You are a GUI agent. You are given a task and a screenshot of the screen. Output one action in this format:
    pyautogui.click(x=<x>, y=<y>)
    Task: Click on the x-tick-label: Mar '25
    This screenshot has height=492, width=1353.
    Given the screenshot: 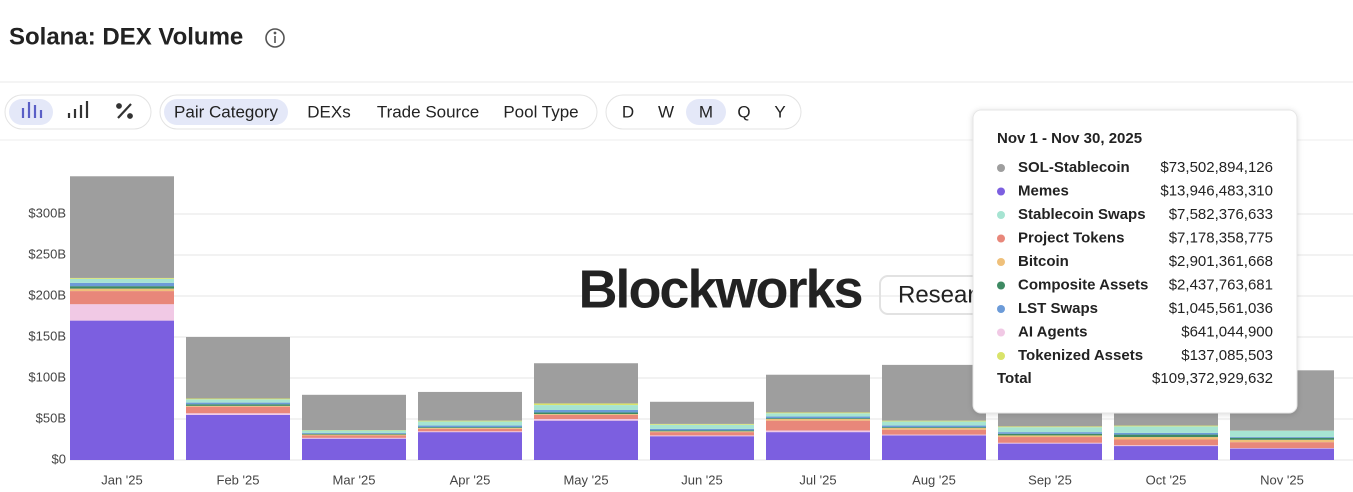 What is the action you would take?
    pyautogui.click(x=354, y=479)
    